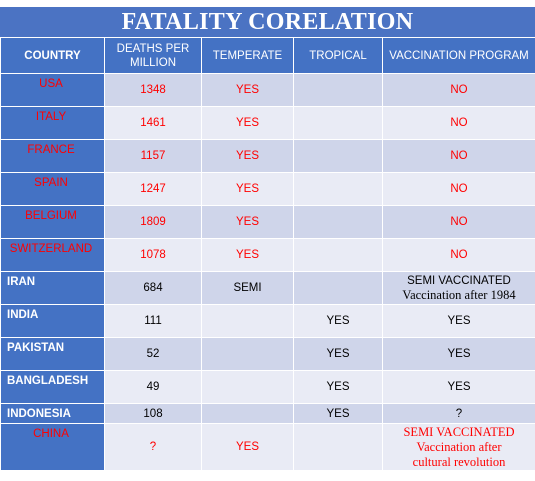 Image resolution: width=535 pixels, height=481 pixels. What do you see at coordinates (153, 123) in the screenshot?
I see `deaths-cell: 1461` at bounding box center [153, 123].